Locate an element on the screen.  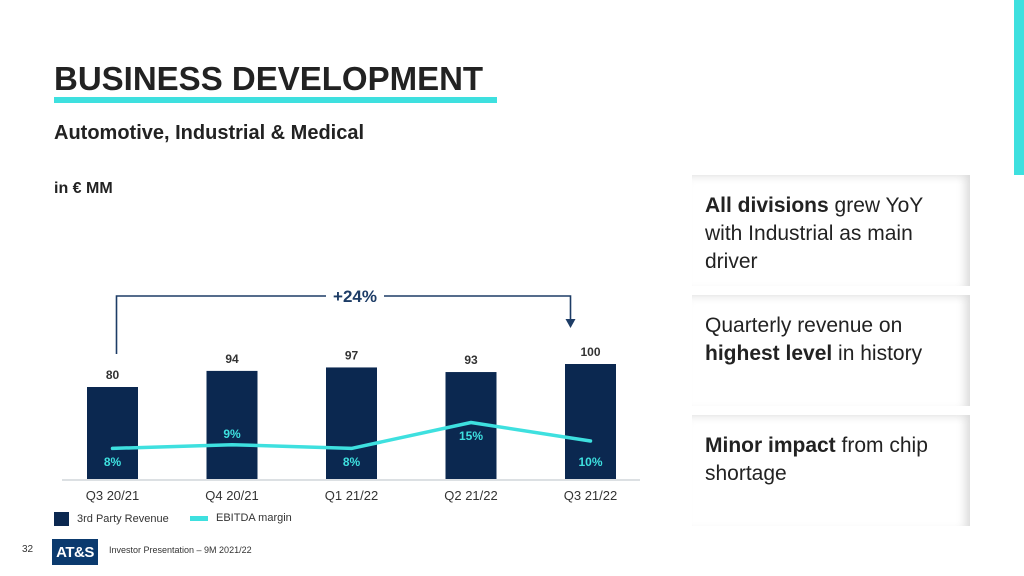
page-number: 32 is located at coordinates (28, 549).